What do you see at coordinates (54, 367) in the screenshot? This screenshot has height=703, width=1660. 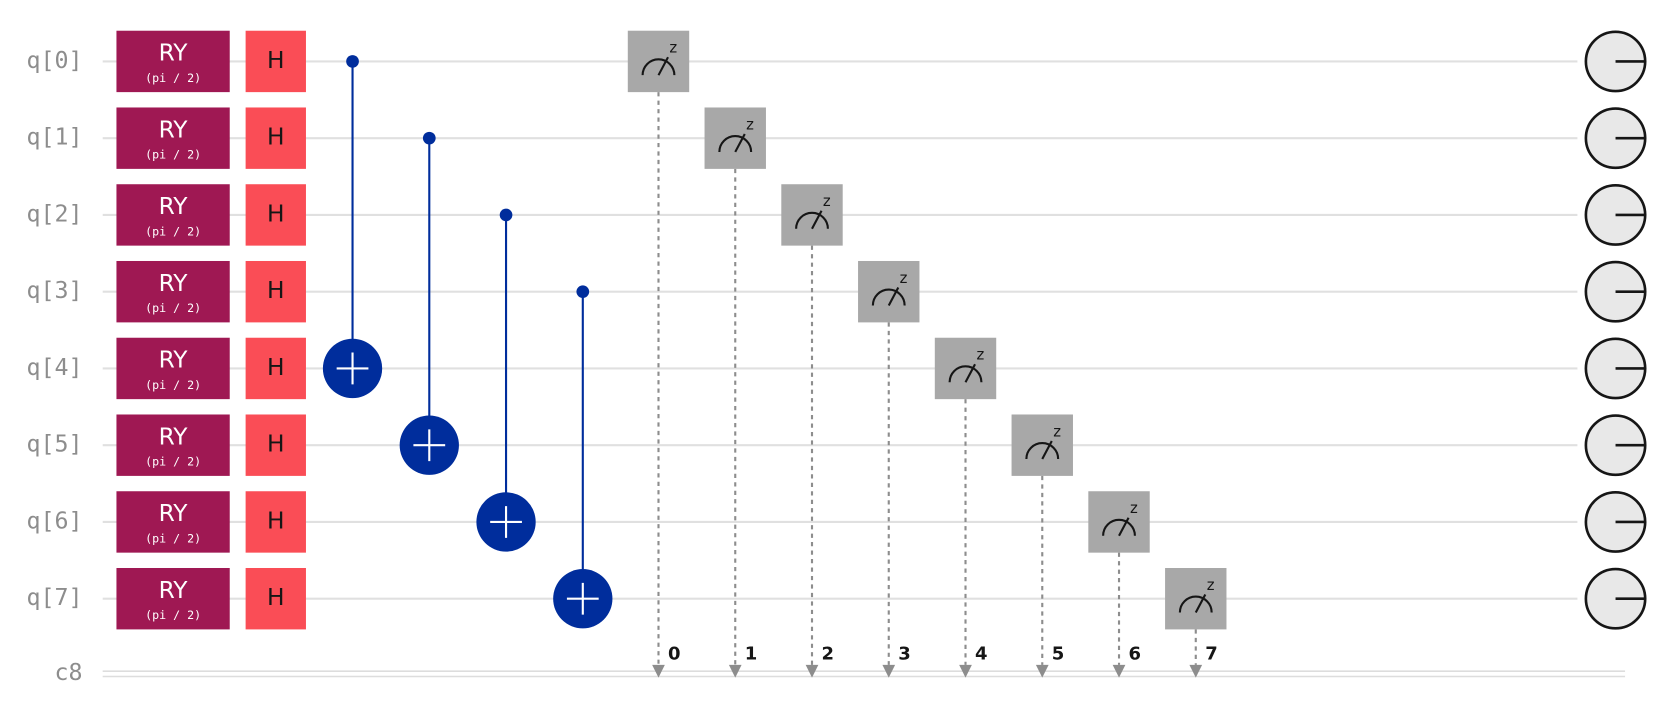 I see `qubit-label: q[4]` at bounding box center [54, 367].